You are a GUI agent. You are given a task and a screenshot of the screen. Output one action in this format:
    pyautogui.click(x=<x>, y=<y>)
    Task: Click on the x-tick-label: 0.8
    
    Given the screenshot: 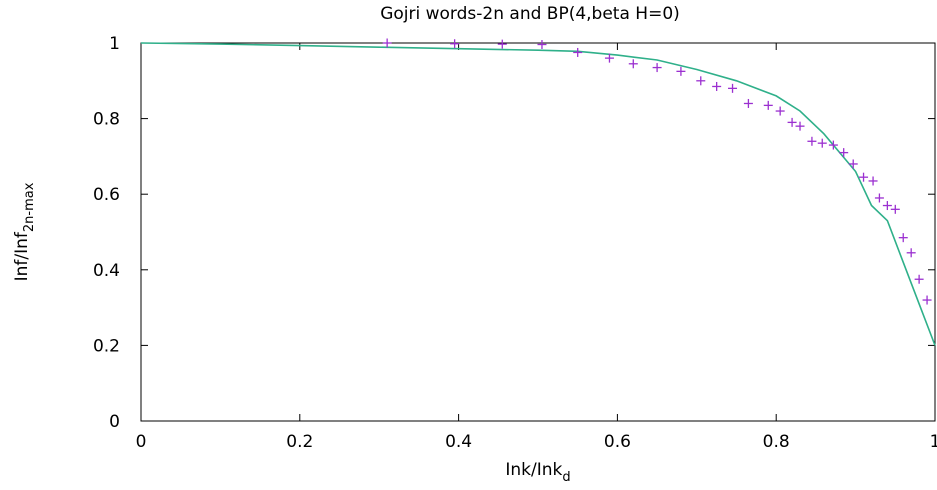 What is the action you would take?
    pyautogui.click(x=776, y=442)
    